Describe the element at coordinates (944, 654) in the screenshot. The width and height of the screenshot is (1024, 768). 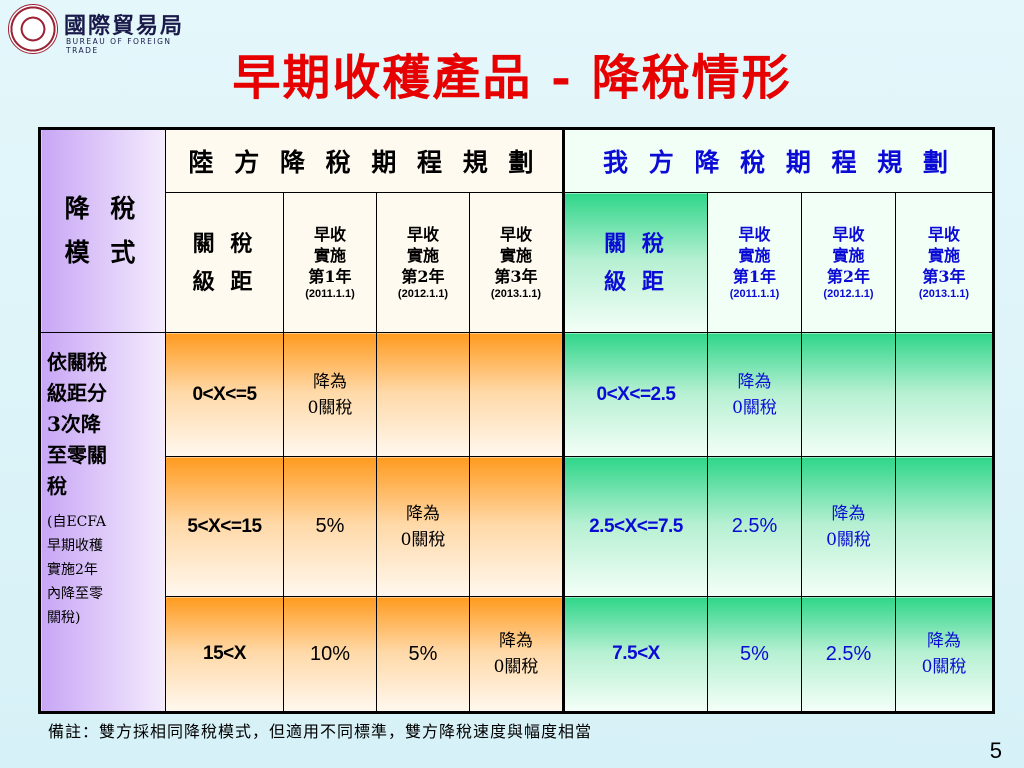
I see `our-row3-year3: 降為 0關稅` at that location.